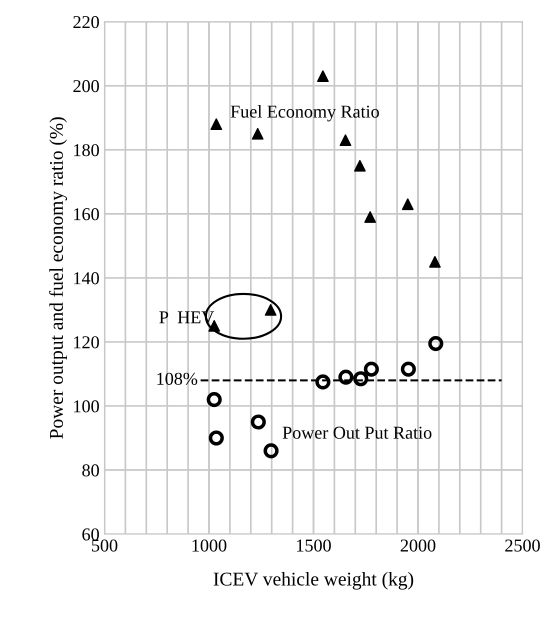 This screenshot has height=621, width=550. Describe the element at coordinates (58, 278) in the screenshot. I see `y-axis-title: Power output and fuel economy ratio (%)` at that location.